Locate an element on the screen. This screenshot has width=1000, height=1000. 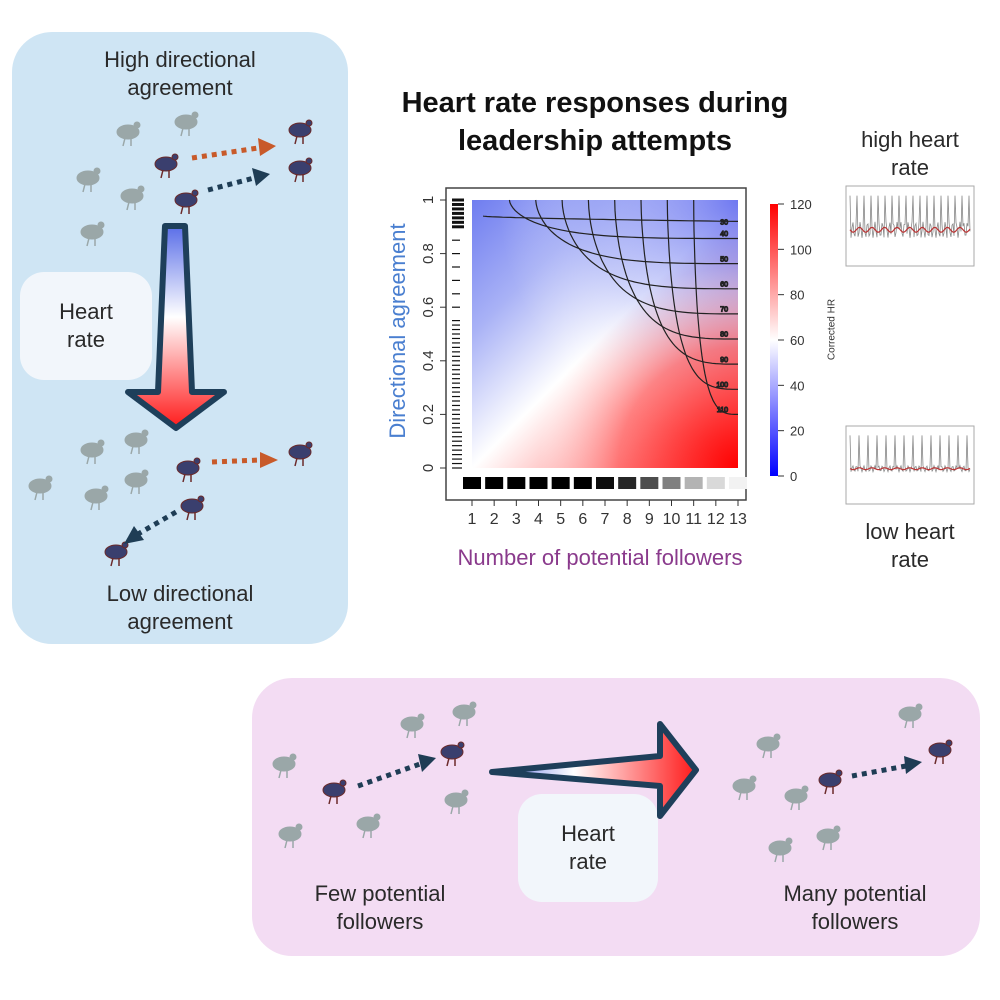
contour-label: 110 is located at coordinates (722, 410).